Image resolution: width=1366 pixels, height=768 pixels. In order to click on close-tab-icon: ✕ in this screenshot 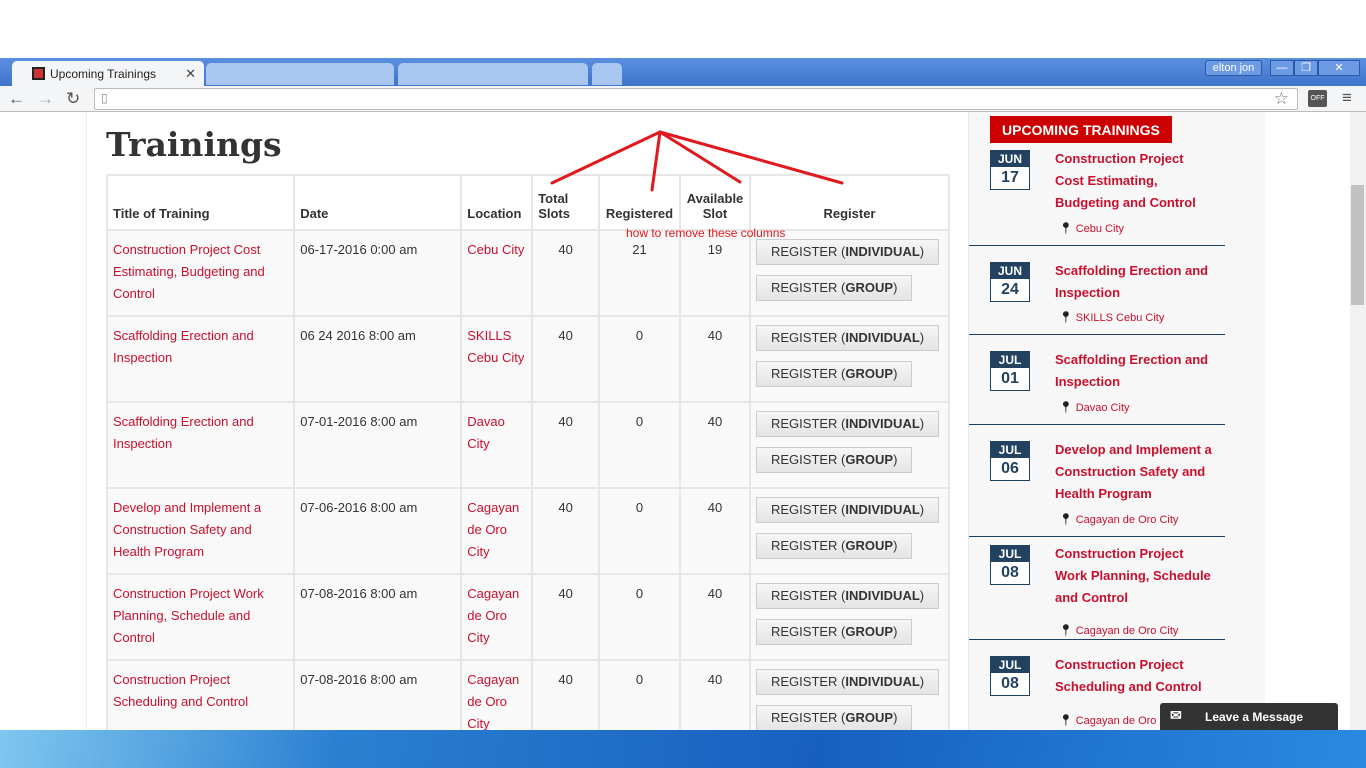, I will do `click(190, 73)`.